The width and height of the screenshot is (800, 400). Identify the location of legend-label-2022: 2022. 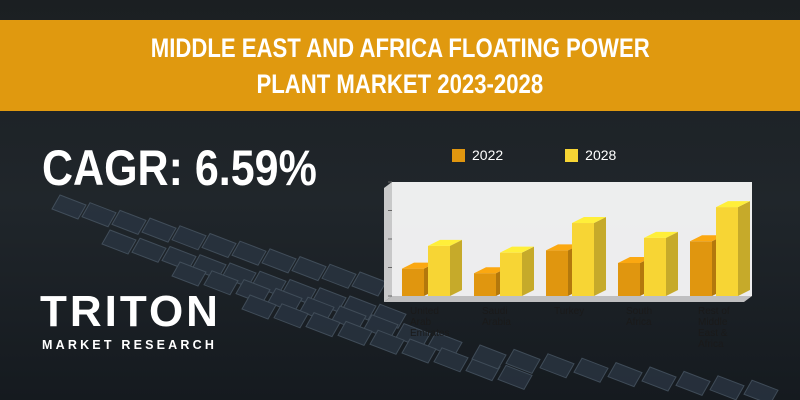
(488, 155).